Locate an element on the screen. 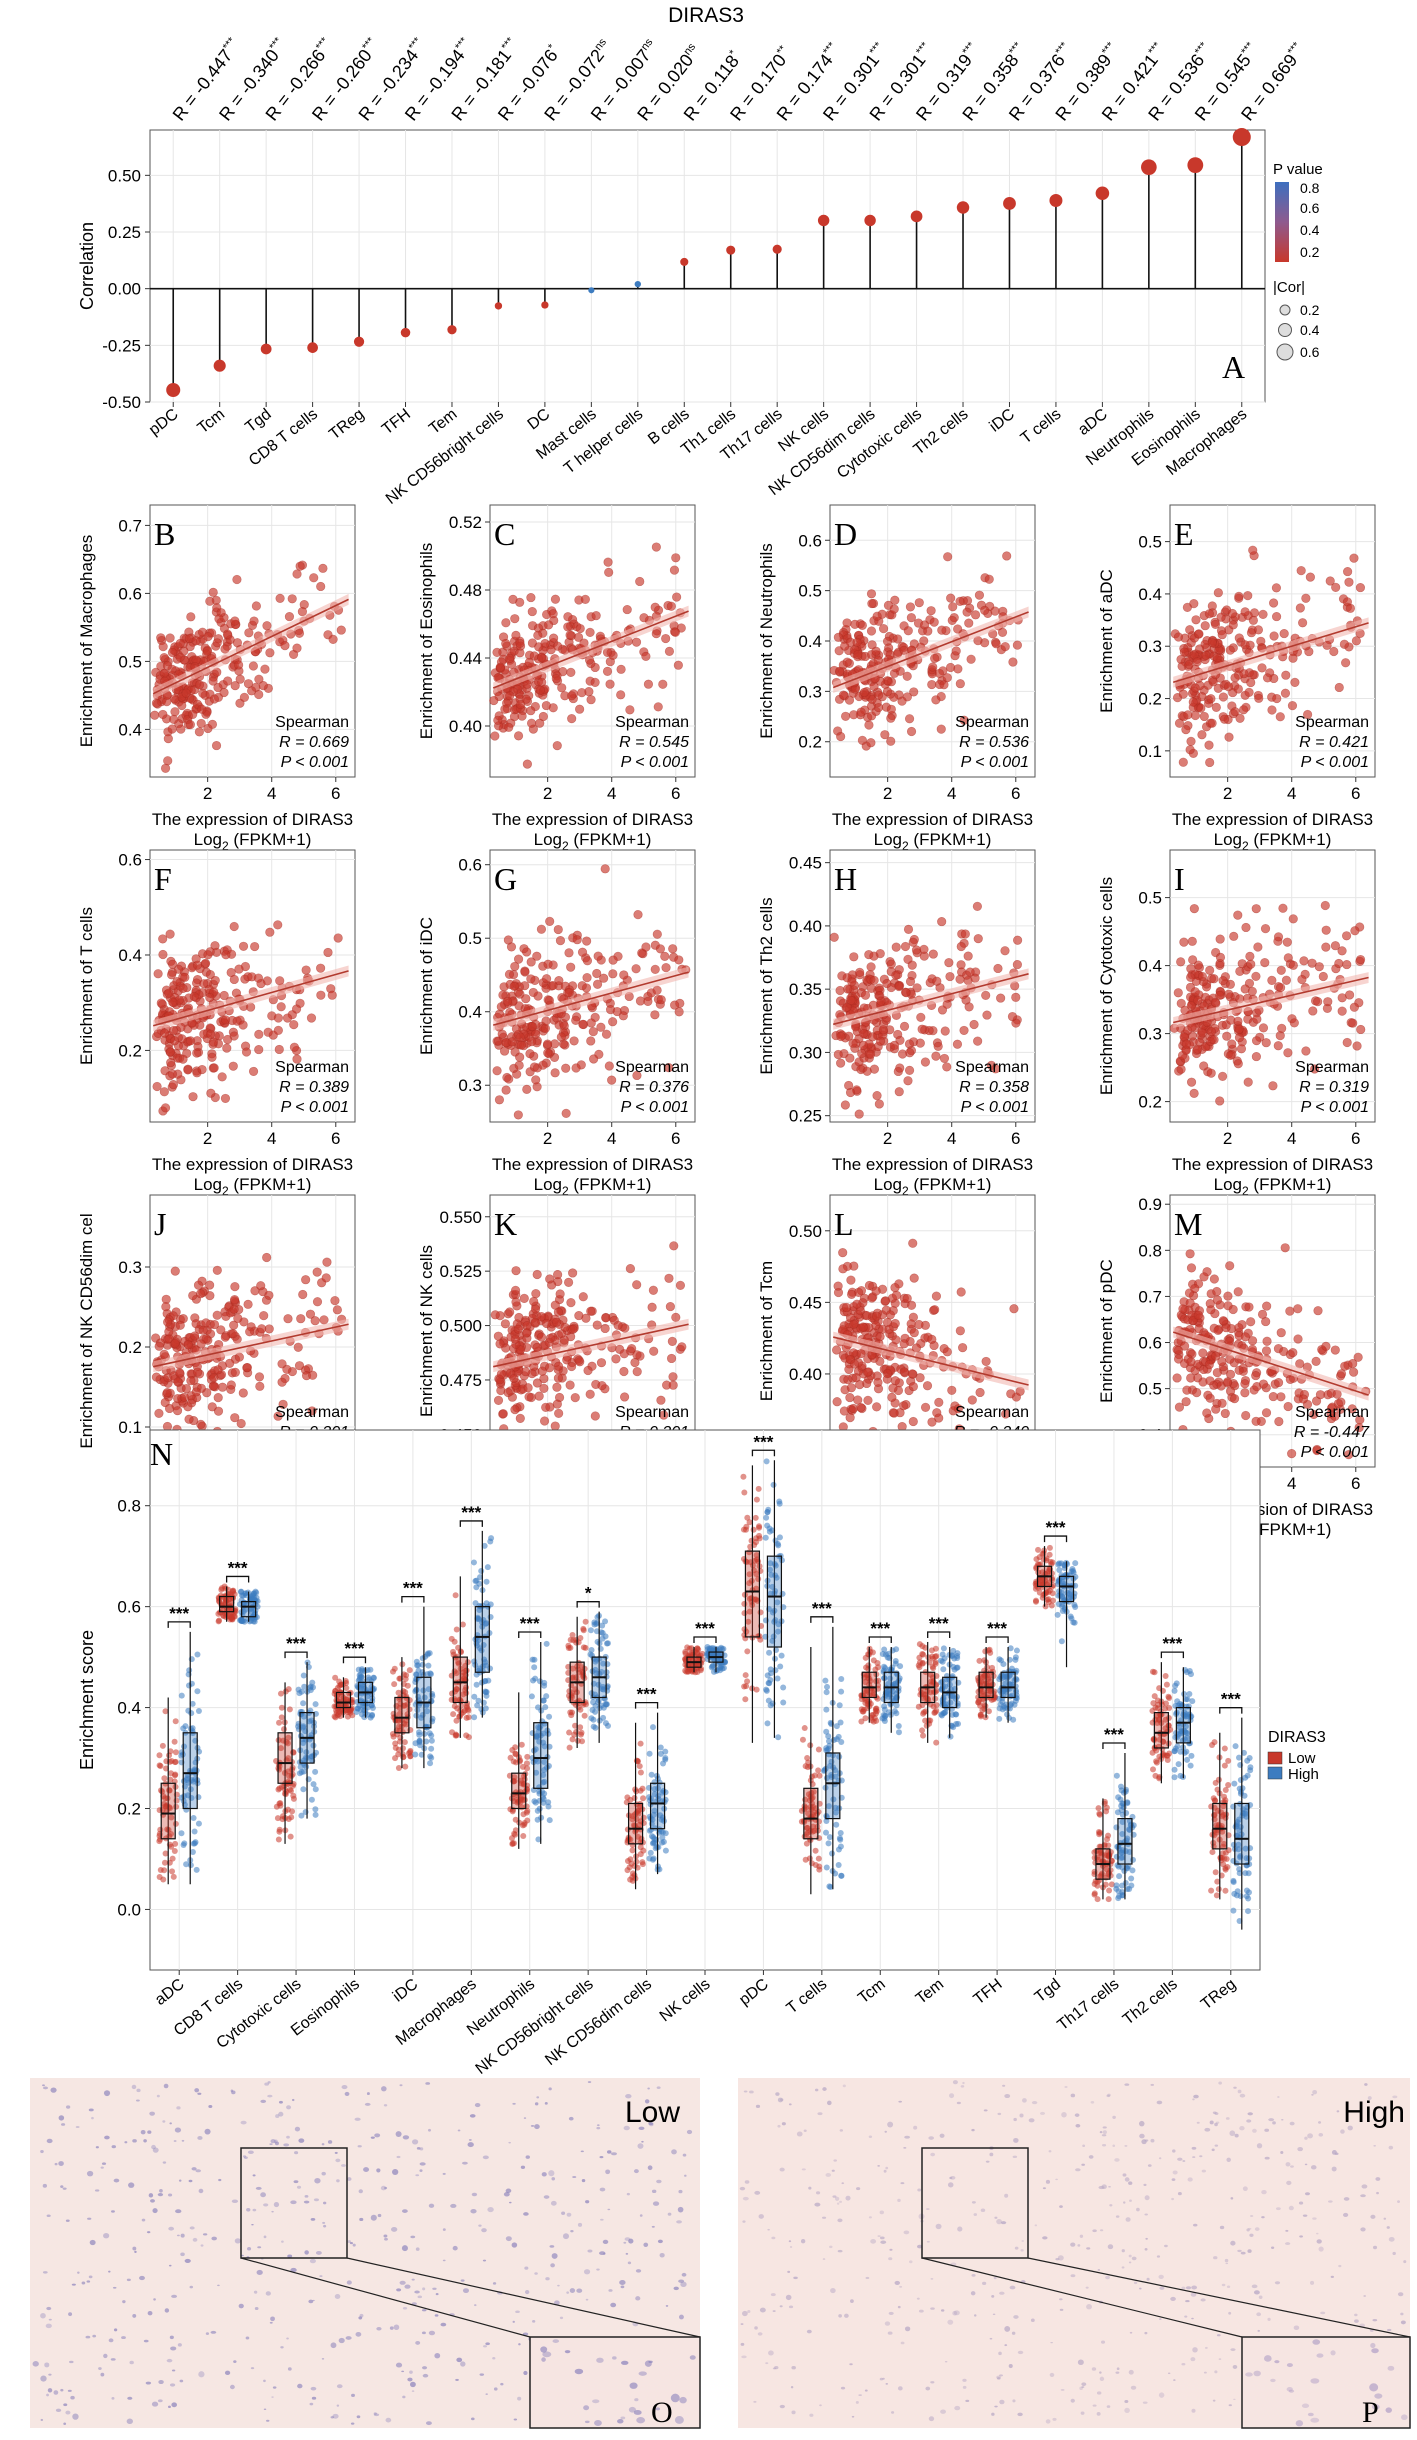 The height and width of the screenshot is (2440, 1417). x-tick-label: 4 is located at coordinates (271, 793).